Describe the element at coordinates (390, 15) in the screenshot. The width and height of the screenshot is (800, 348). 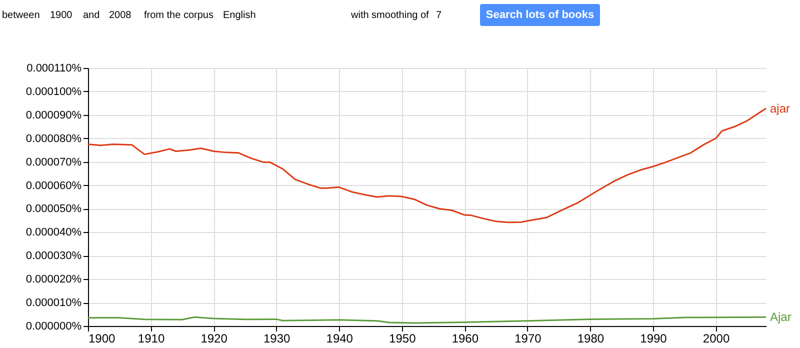
I see `text: with smoothing of` at that location.